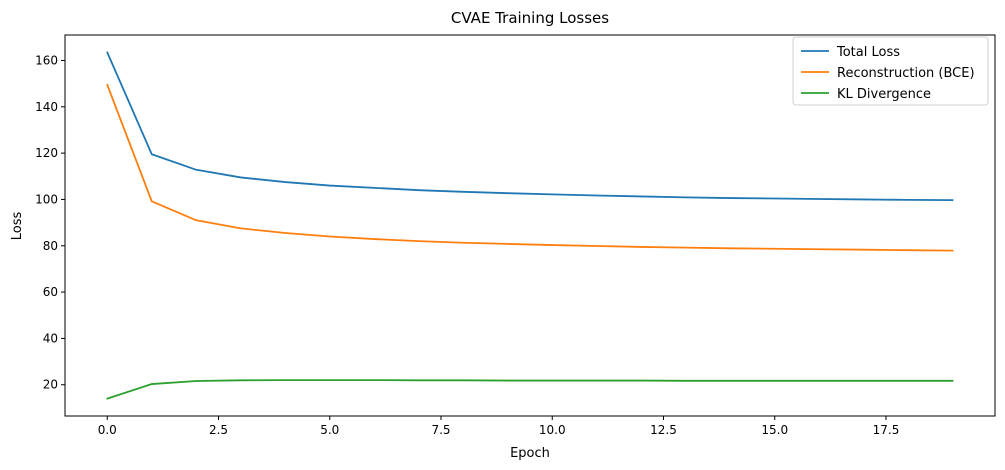 The width and height of the screenshot is (1005, 470). I want to click on y-tick-label: 20, so click(50, 385).